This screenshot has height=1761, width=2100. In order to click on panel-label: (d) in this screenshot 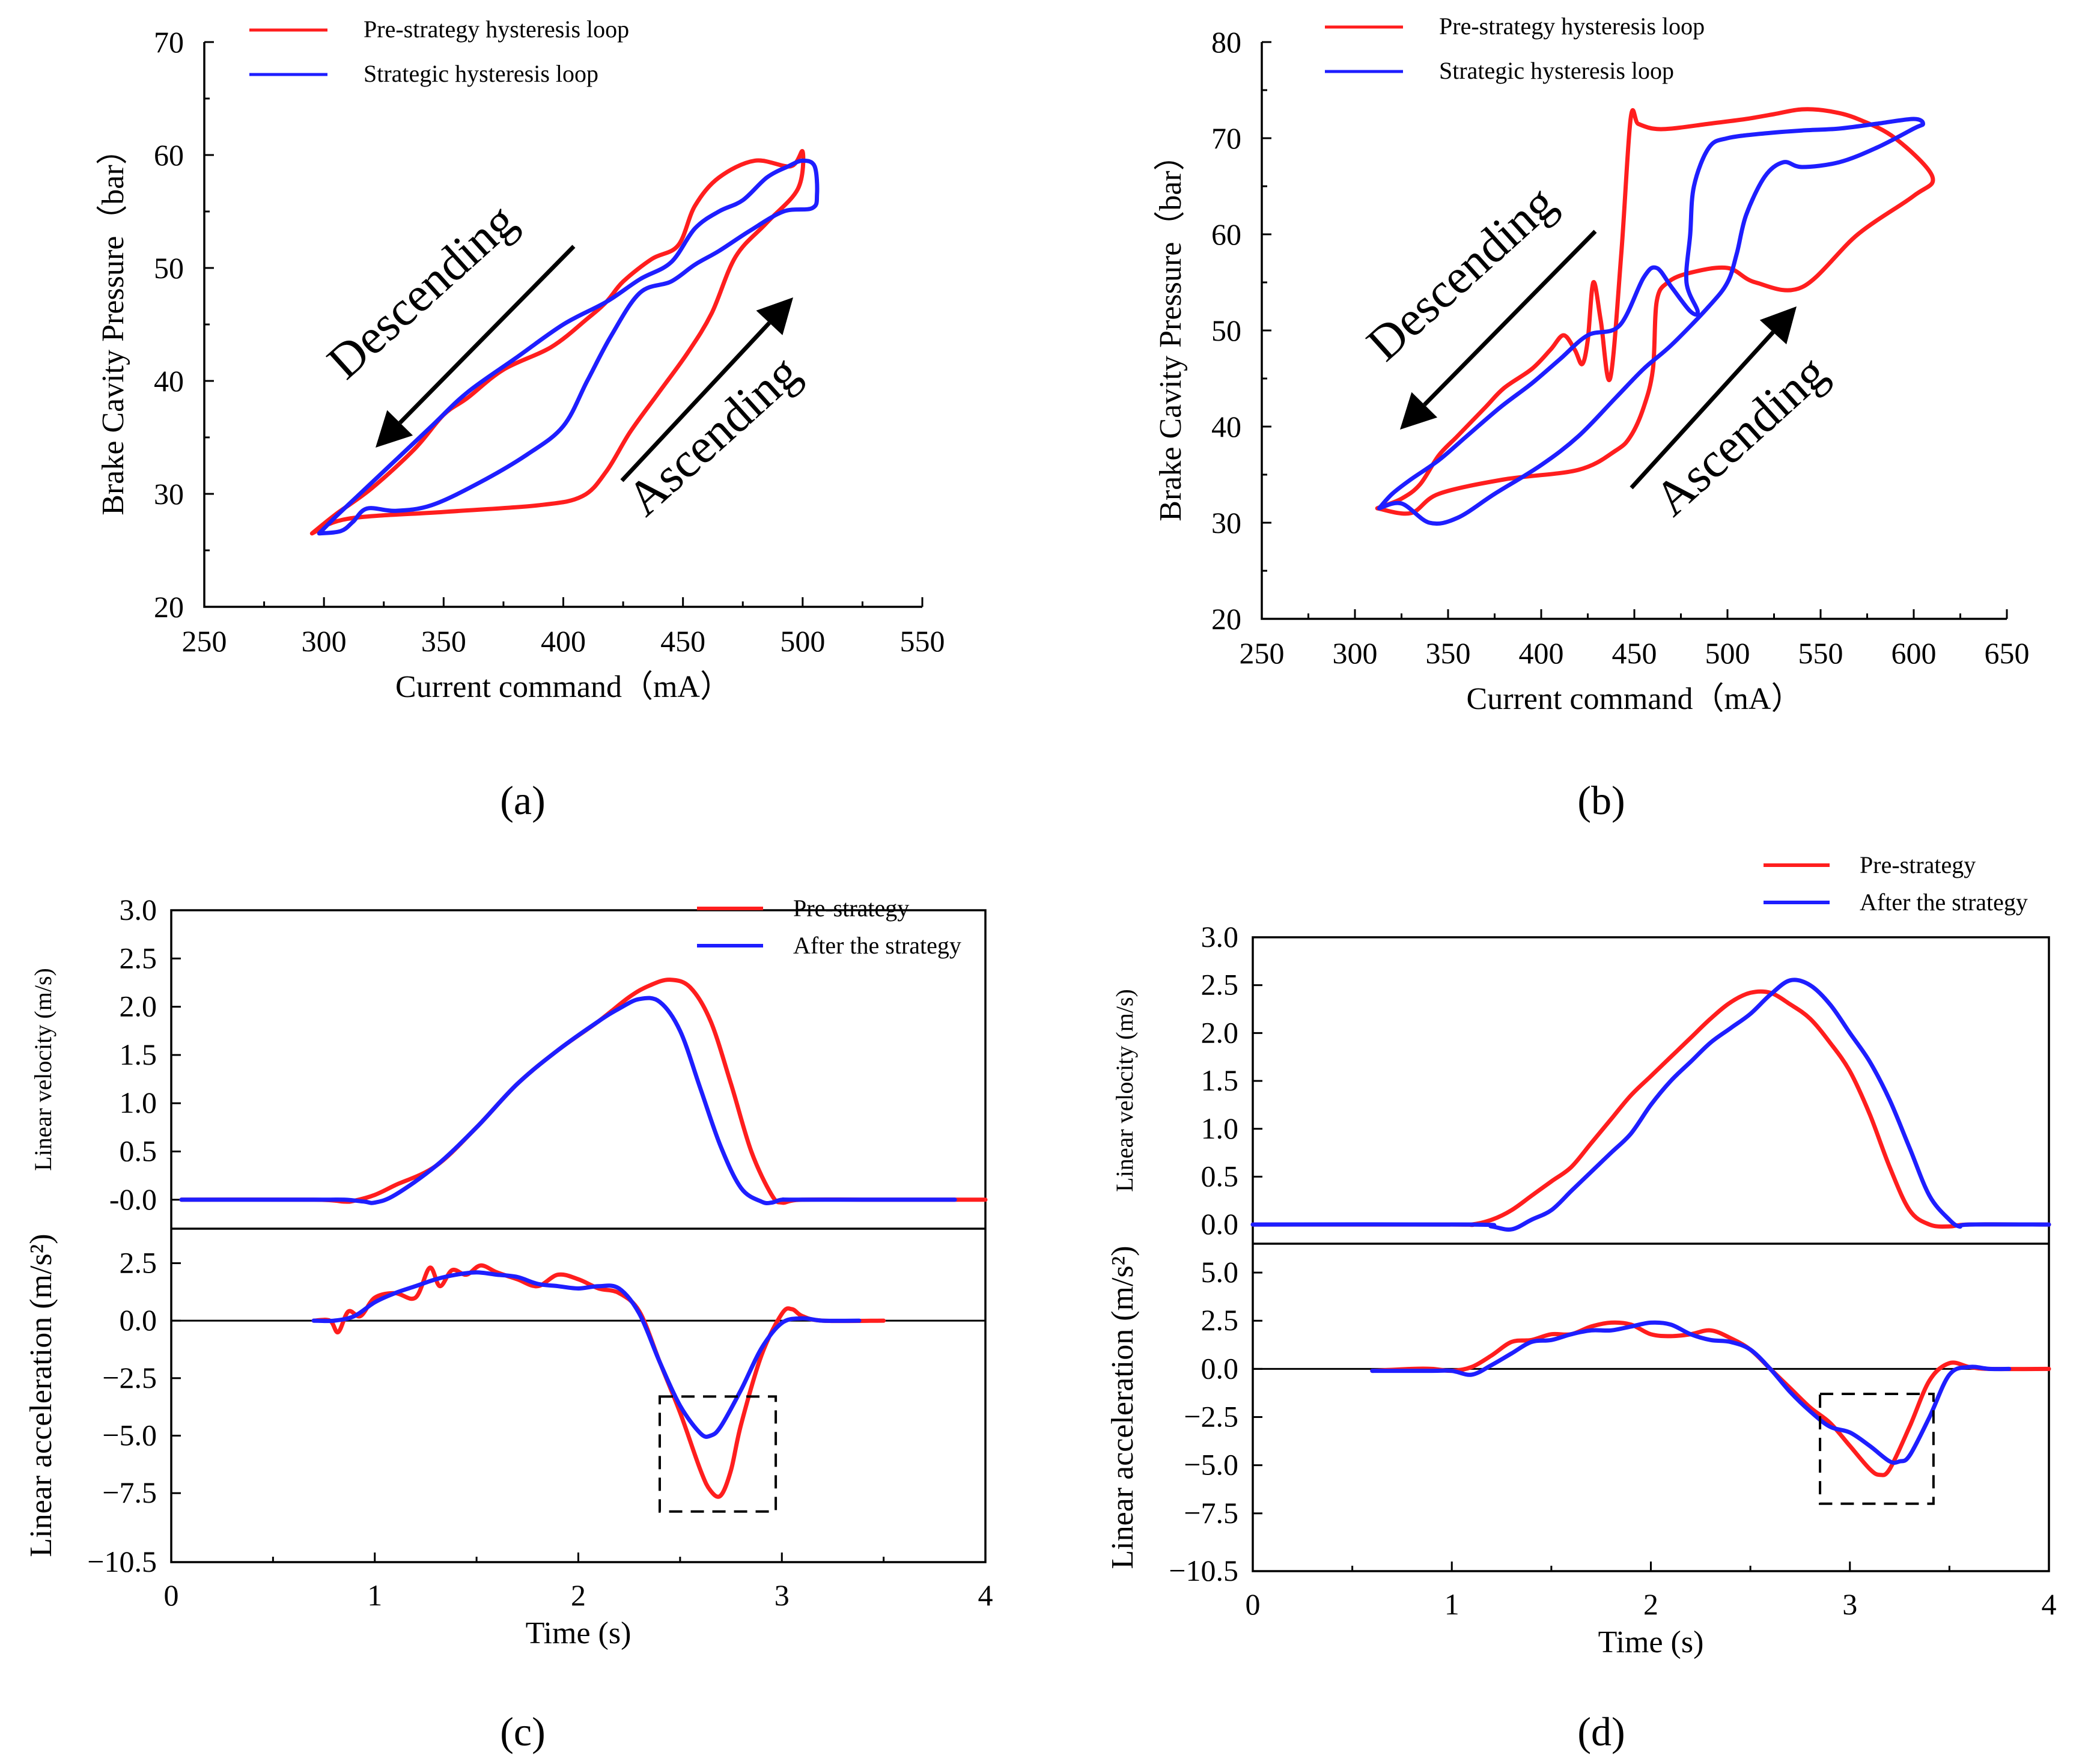, I will do `click(1601, 1732)`.